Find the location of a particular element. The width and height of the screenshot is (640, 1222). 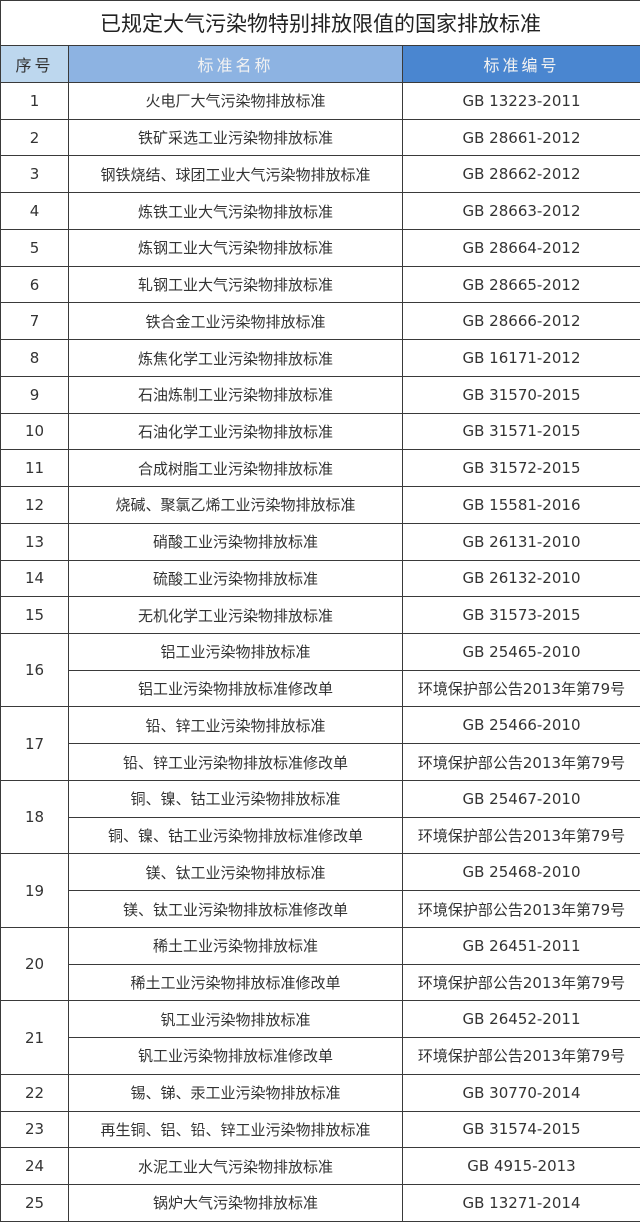

standard-name: 铁合金工业污染物排放标准 is located at coordinates (236, 321).